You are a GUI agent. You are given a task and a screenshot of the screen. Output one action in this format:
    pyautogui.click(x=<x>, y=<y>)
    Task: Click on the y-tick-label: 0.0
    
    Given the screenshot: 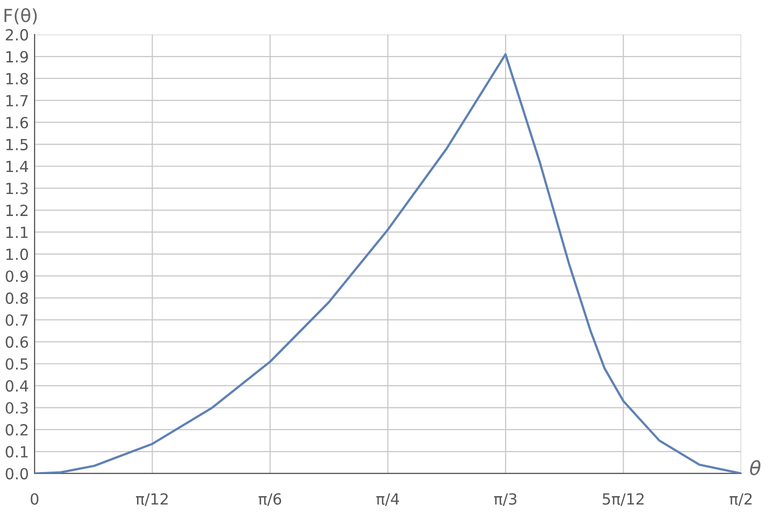 What is the action you would take?
    pyautogui.click(x=17, y=474)
    